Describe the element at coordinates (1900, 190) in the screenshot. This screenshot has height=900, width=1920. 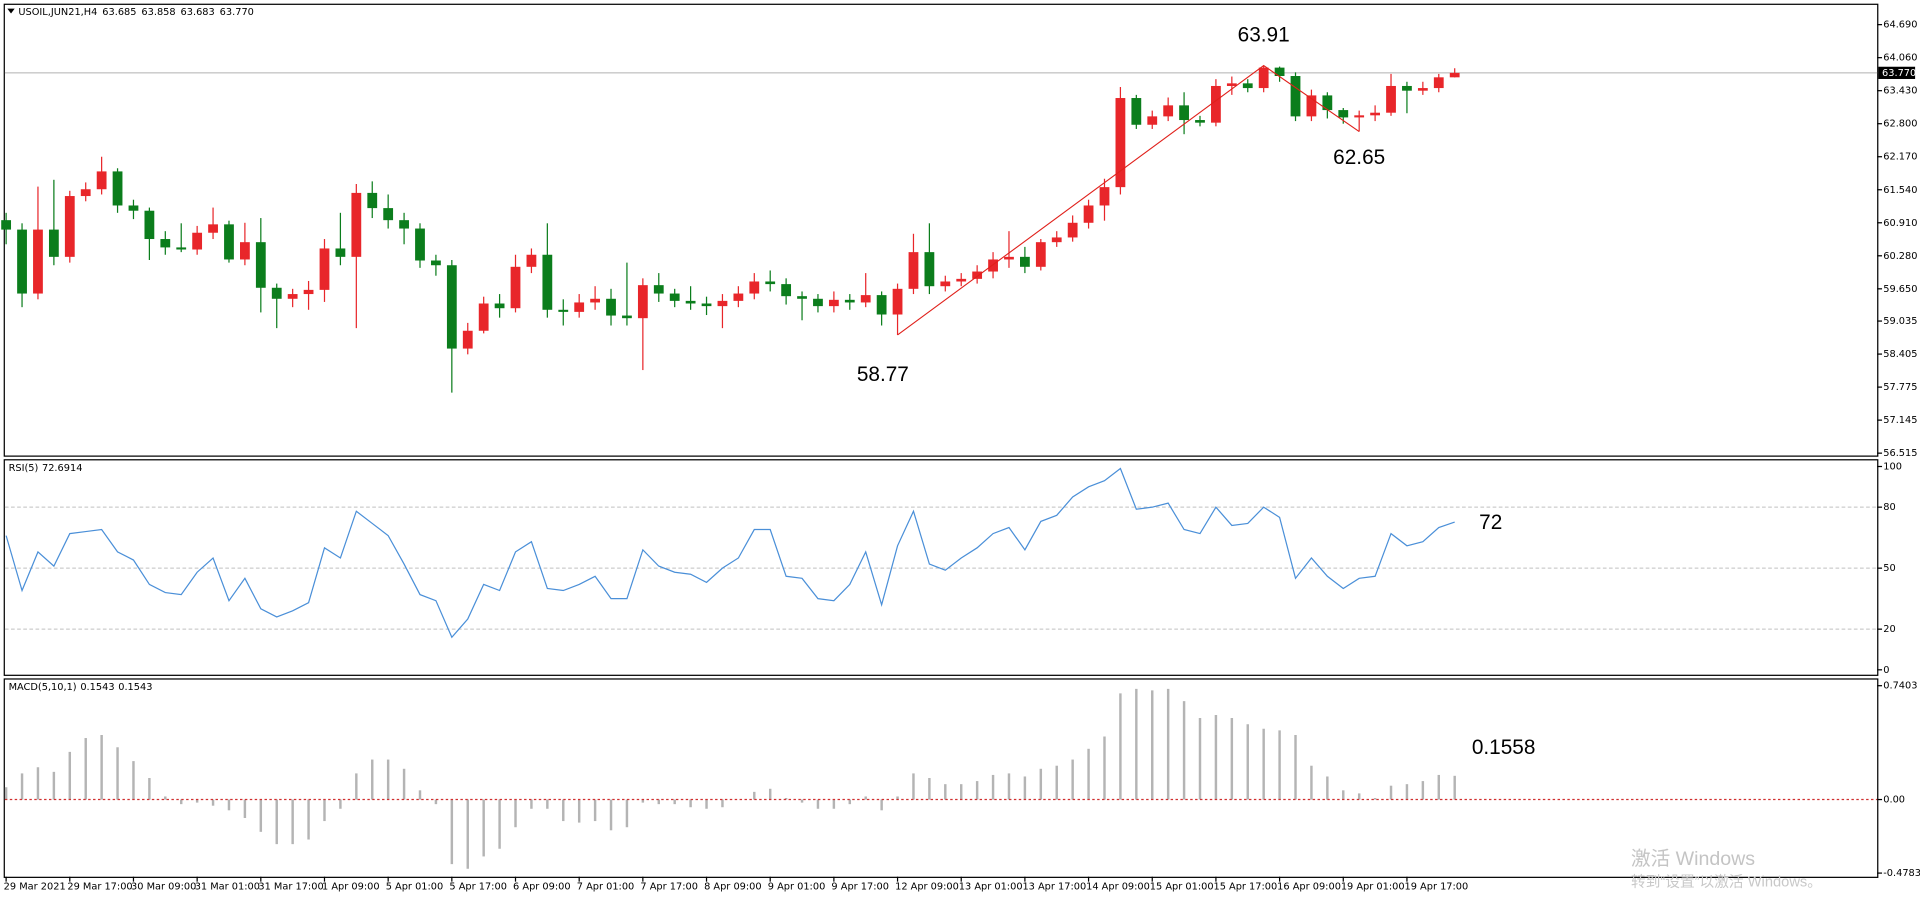
I see `y-tick-label: 61.540` at that location.